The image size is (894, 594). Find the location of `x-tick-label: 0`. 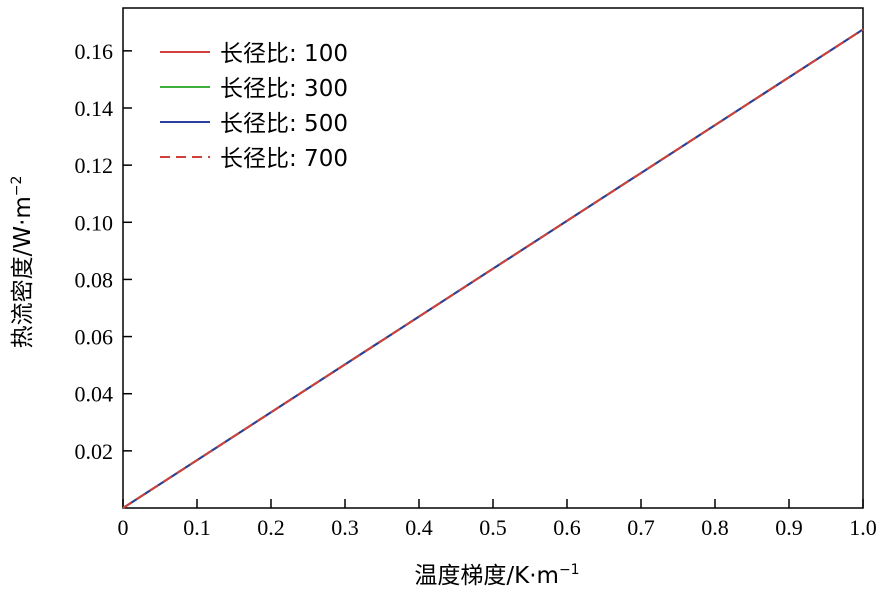

x-tick-label: 0 is located at coordinates (123, 527).